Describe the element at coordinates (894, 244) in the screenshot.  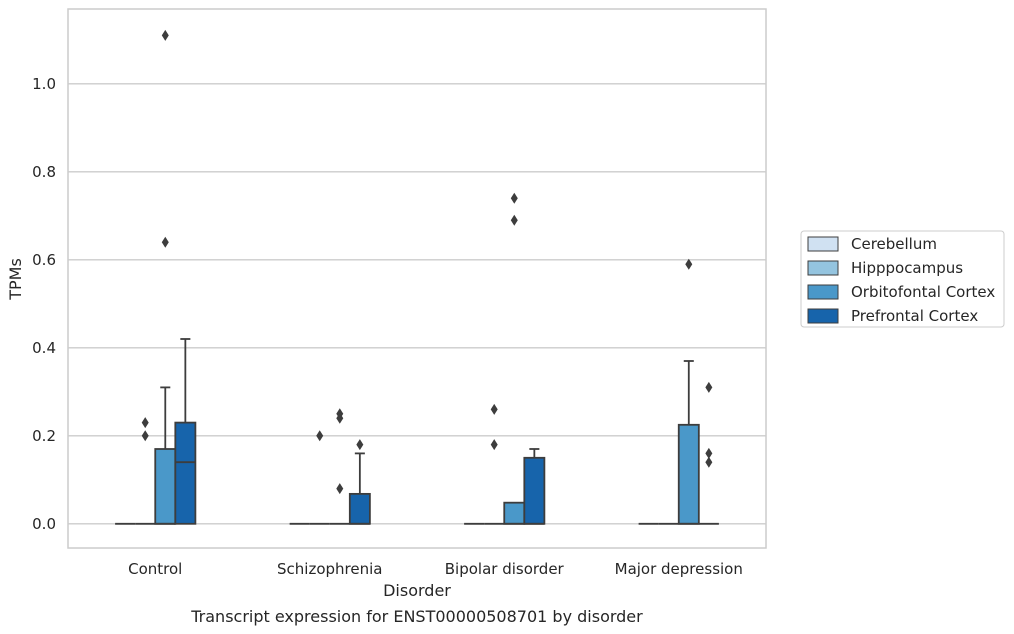
I see `legend-label: Cerebellum` at that location.